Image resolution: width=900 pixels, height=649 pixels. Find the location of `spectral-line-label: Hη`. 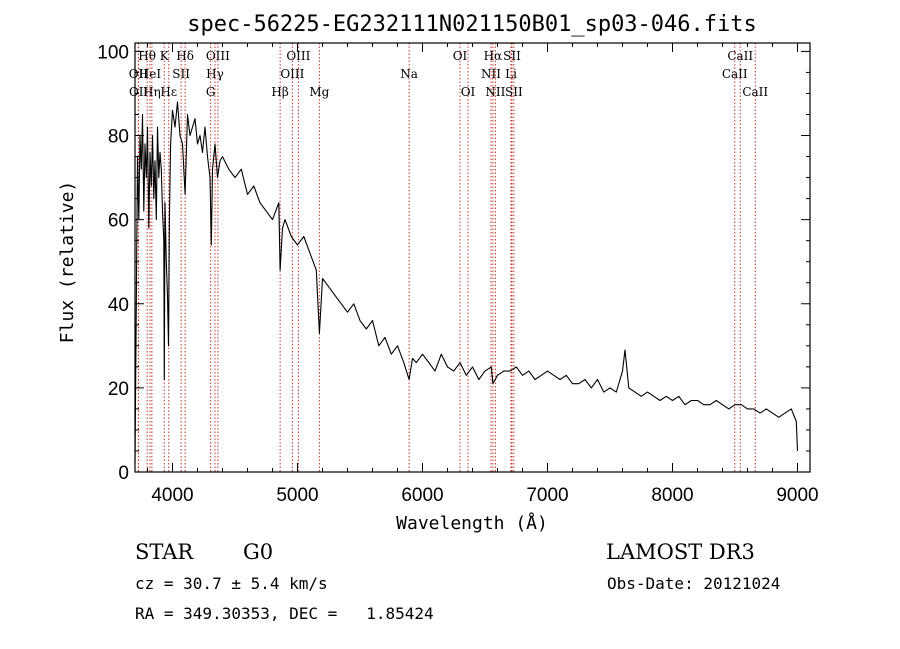

spectral-line-label: Hη is located at coordinates (152, 92).